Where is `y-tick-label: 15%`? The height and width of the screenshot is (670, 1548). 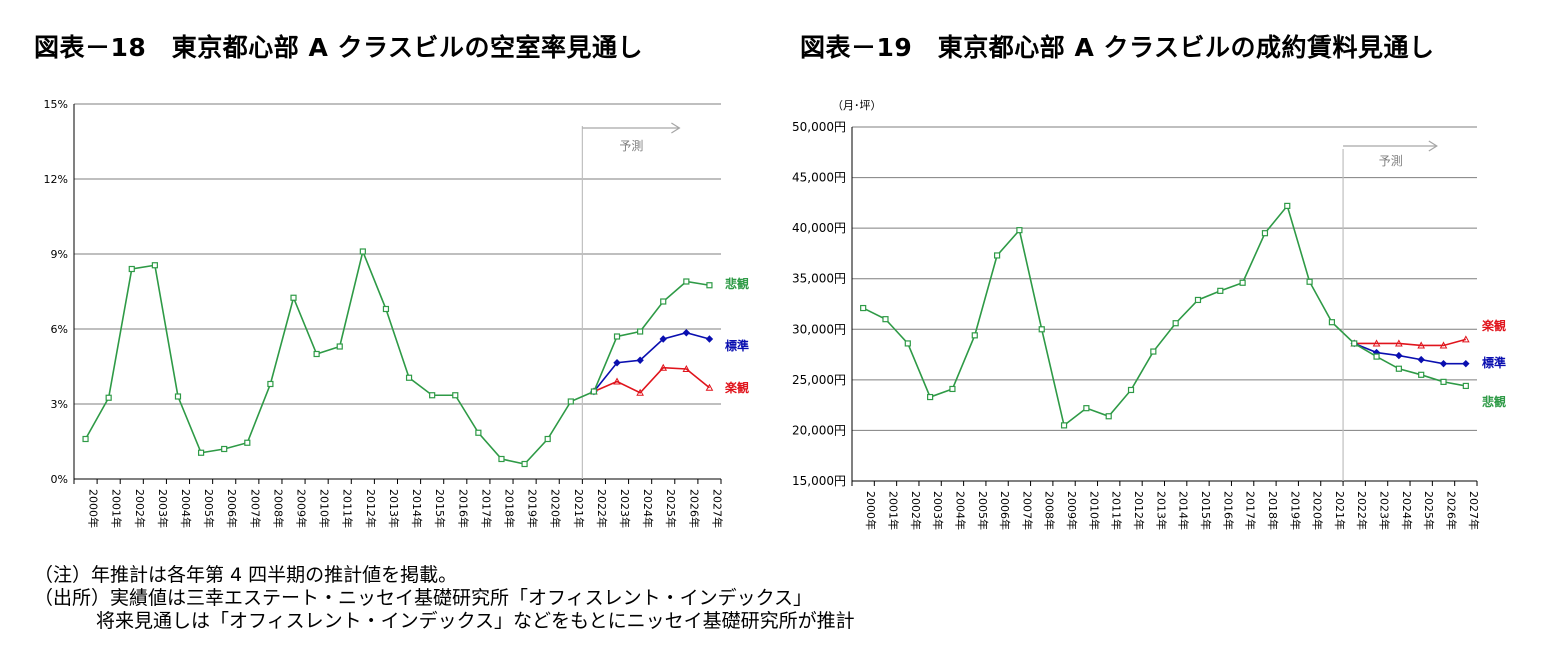
y-tick-label: 15% is located at coordinates (56, 104).